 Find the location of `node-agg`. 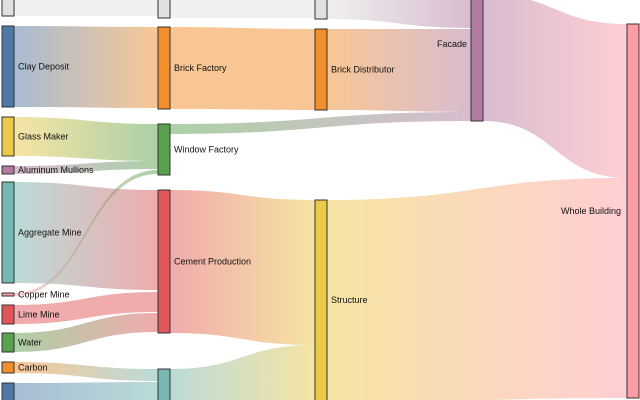

node-agg is located at coordinates (8, 232).